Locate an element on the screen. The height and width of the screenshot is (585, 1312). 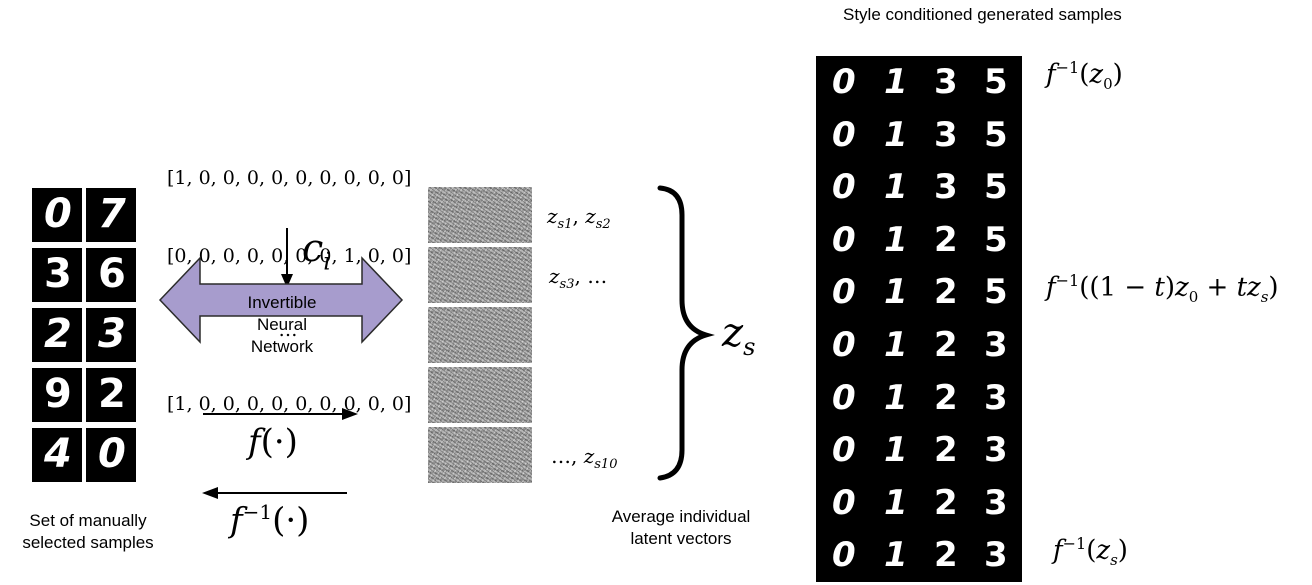
inn-label-line1: Invertible is located at coordinates (282, 302).